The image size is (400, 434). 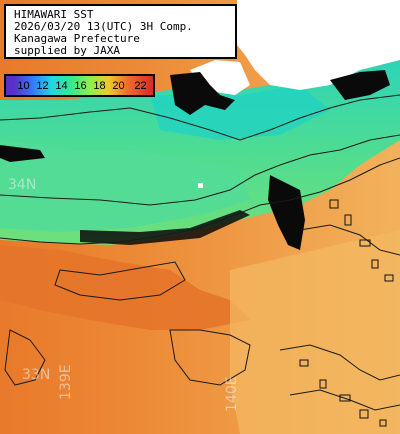 I want to click on color-scale-legend: 10 12 14 16 18 20 22, so click(x=79, y=85).